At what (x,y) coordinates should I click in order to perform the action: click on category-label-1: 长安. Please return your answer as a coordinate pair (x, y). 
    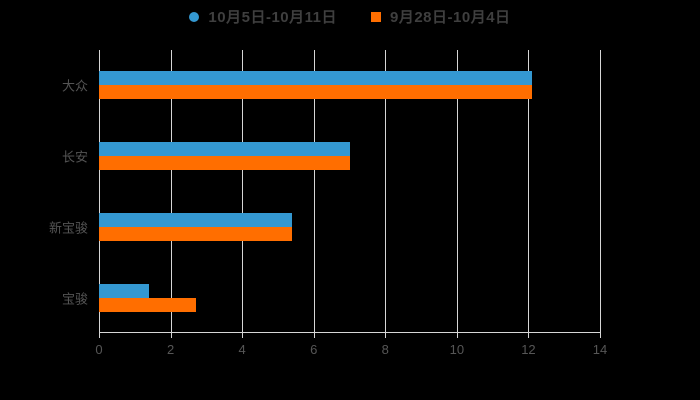
    Looking at the image, I should click on (74, 157).